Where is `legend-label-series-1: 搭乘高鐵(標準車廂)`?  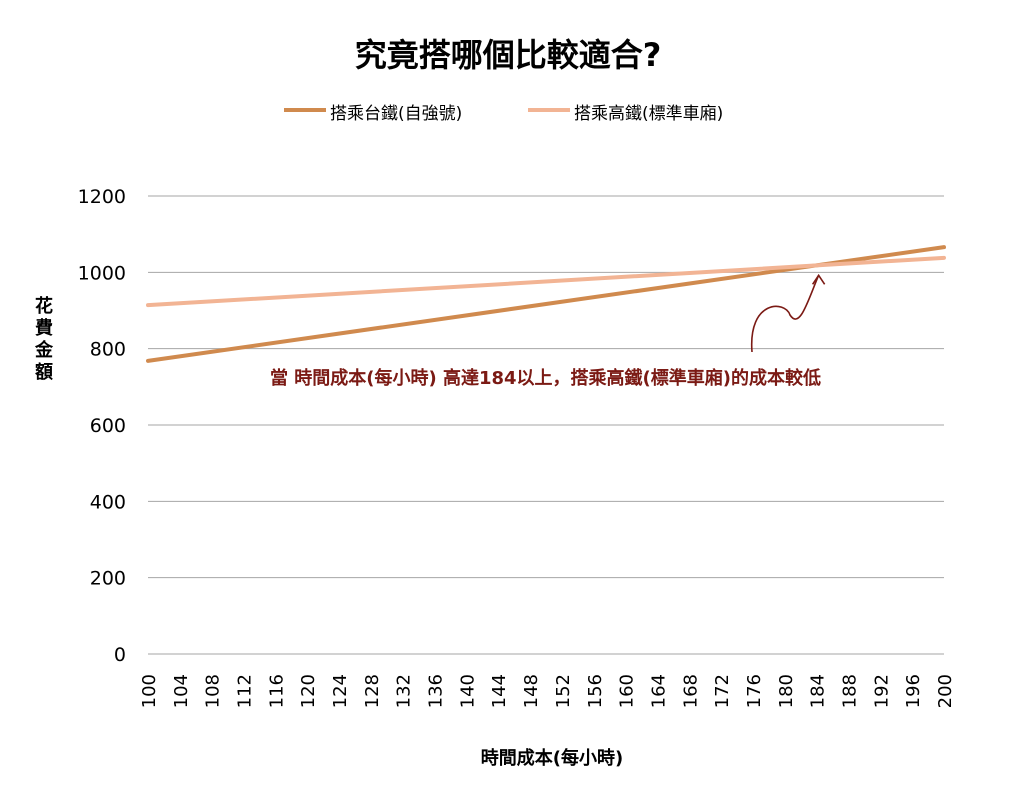
legend-label-series-1: 搭乘高鐵(標準車廂) is located at coordinates (648, 114).